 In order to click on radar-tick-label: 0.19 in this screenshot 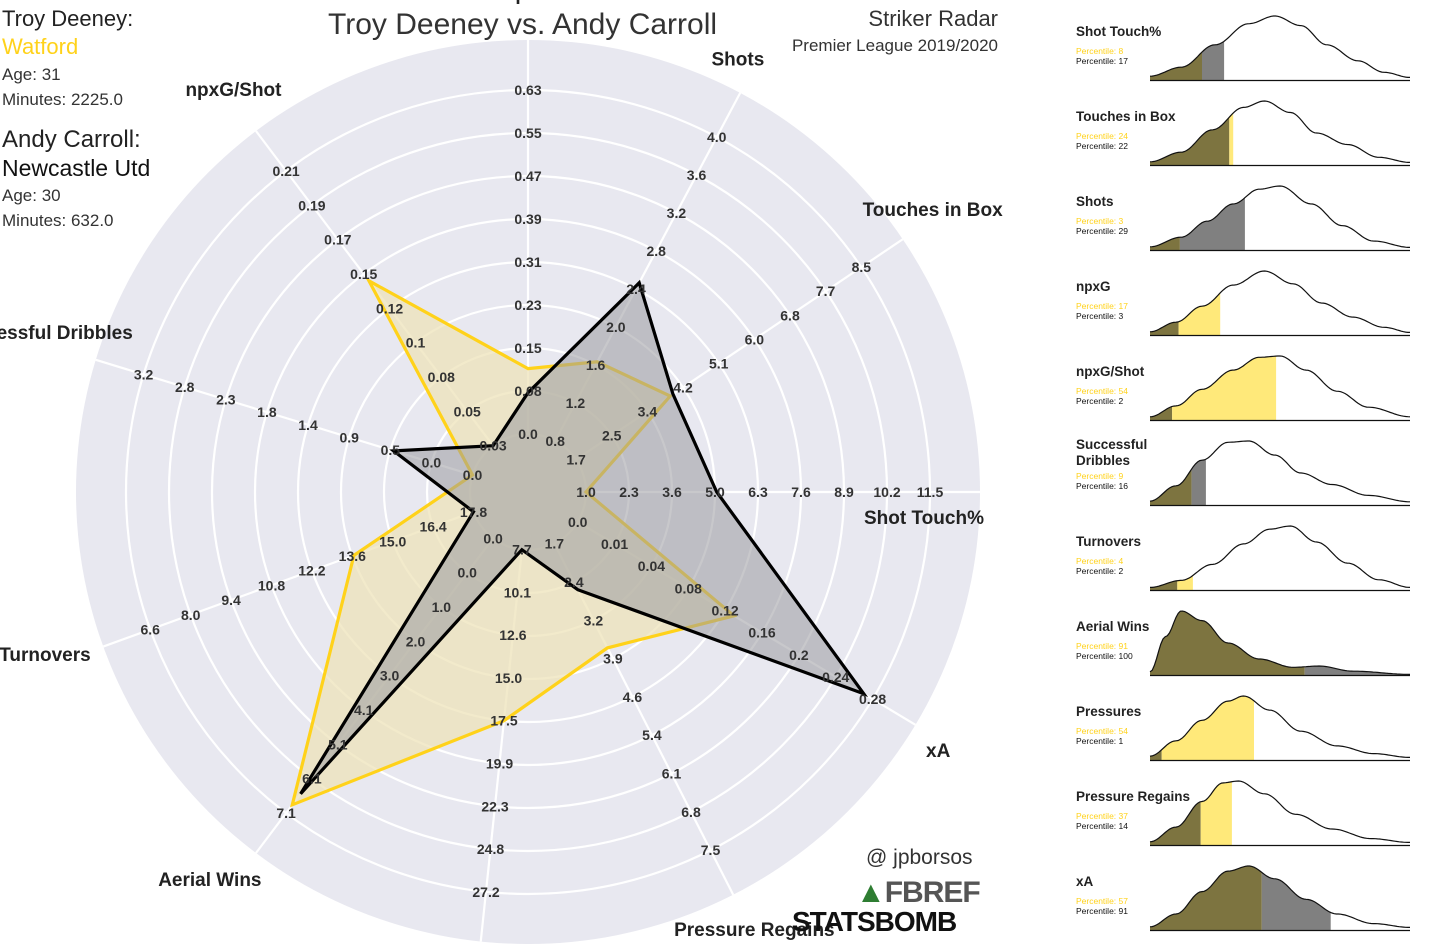, I will do `click(311, 205)`.